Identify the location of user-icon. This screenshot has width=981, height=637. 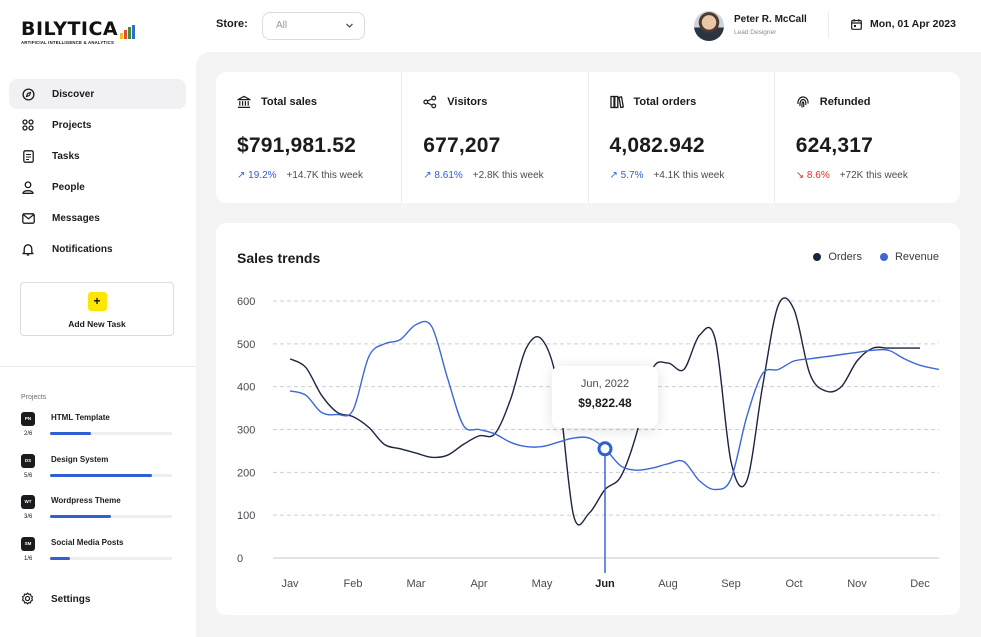
(28, 187).